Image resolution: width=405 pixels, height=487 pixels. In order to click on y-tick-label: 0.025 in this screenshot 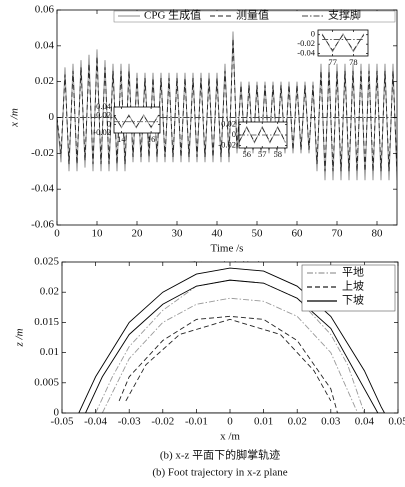, I will do `click(46, 262)`.